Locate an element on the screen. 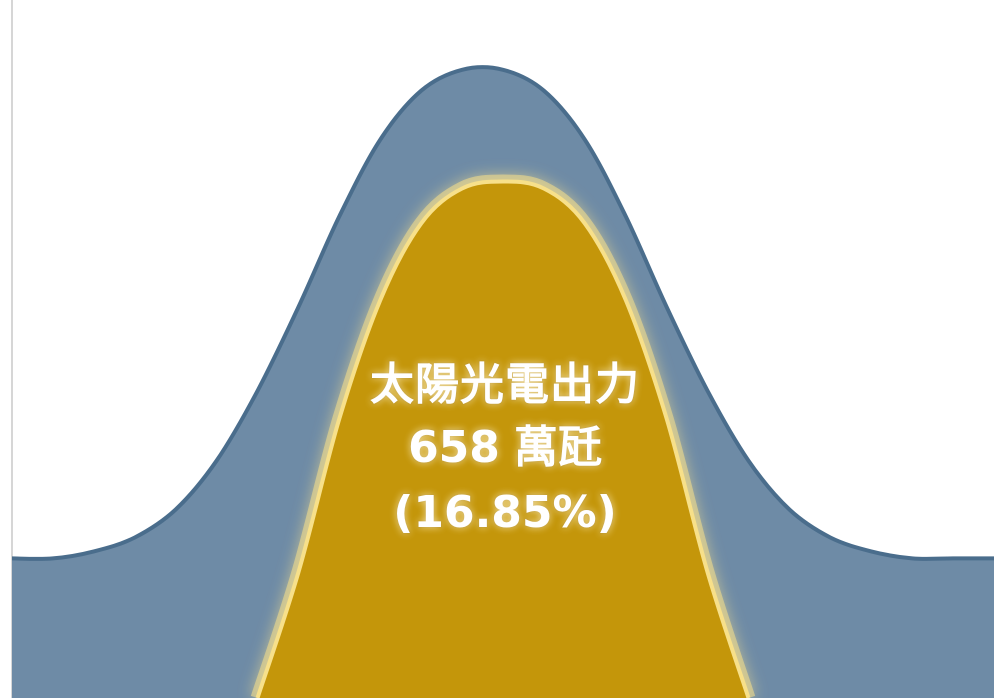 This screenshot has width=994, height=698. annotation-value-row: 658 萬瓩 is located at coordinates (505, 448).